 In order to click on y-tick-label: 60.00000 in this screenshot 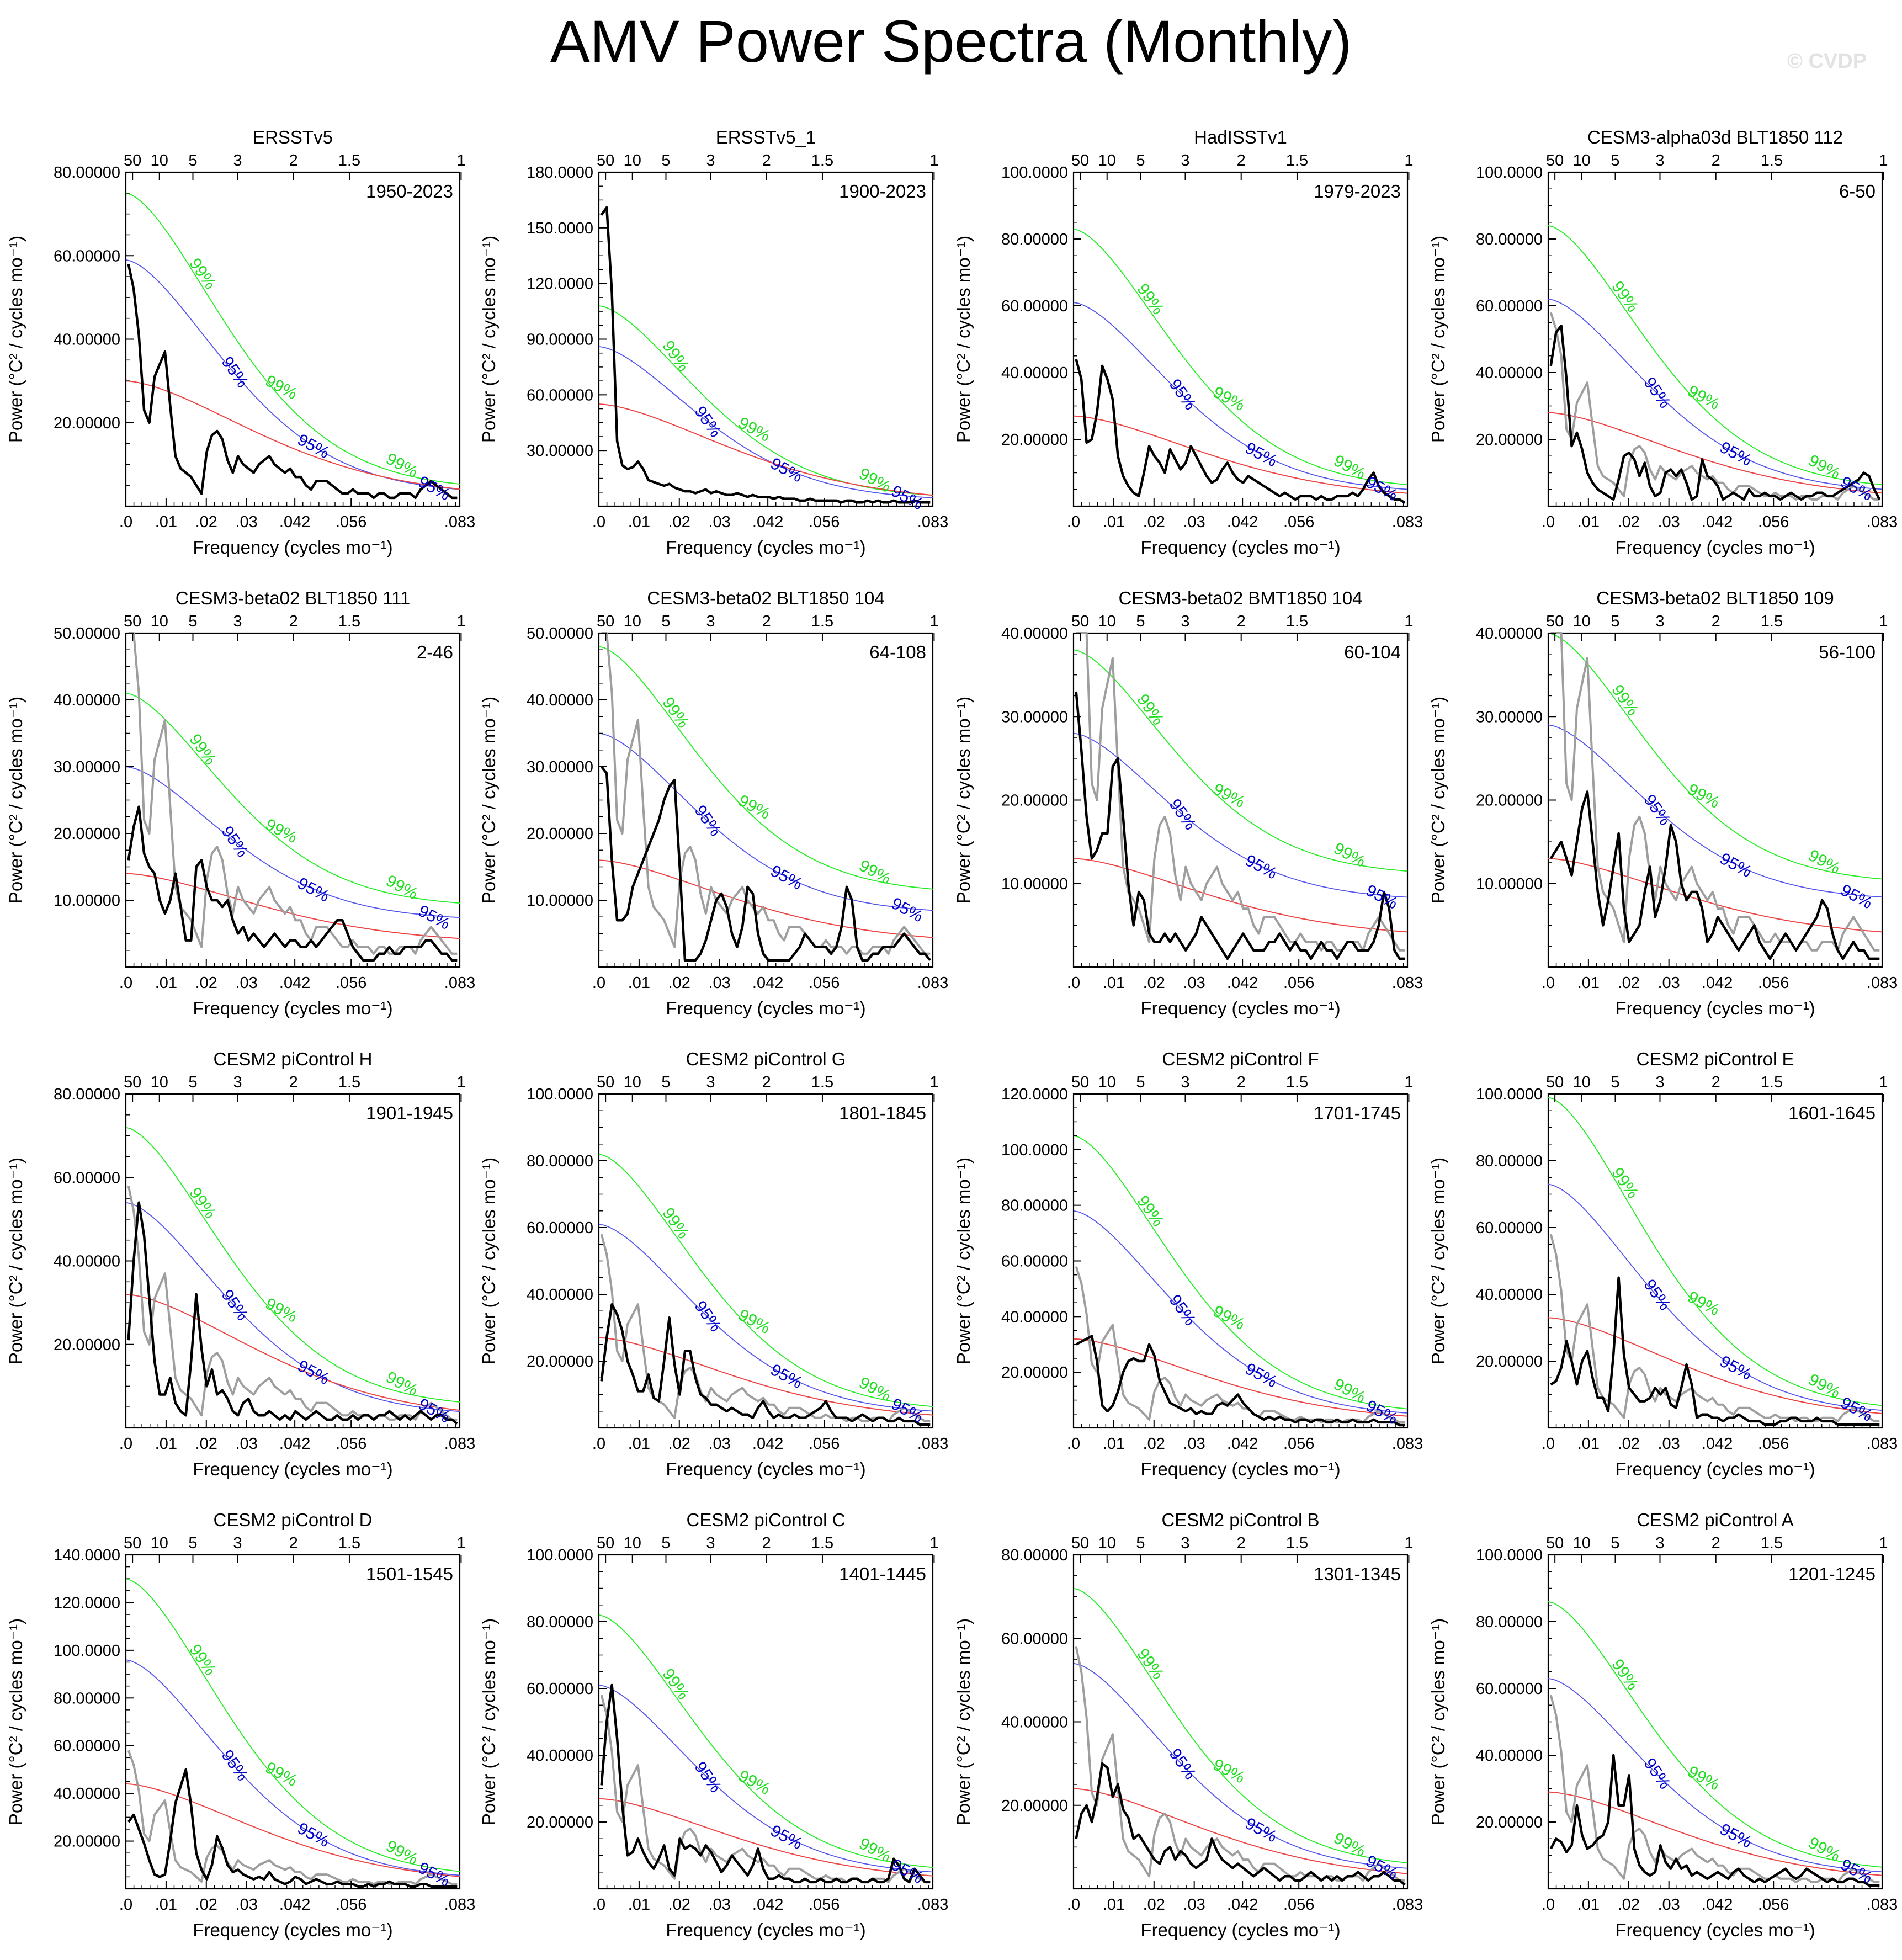, I will do `click(87, 1746)`.